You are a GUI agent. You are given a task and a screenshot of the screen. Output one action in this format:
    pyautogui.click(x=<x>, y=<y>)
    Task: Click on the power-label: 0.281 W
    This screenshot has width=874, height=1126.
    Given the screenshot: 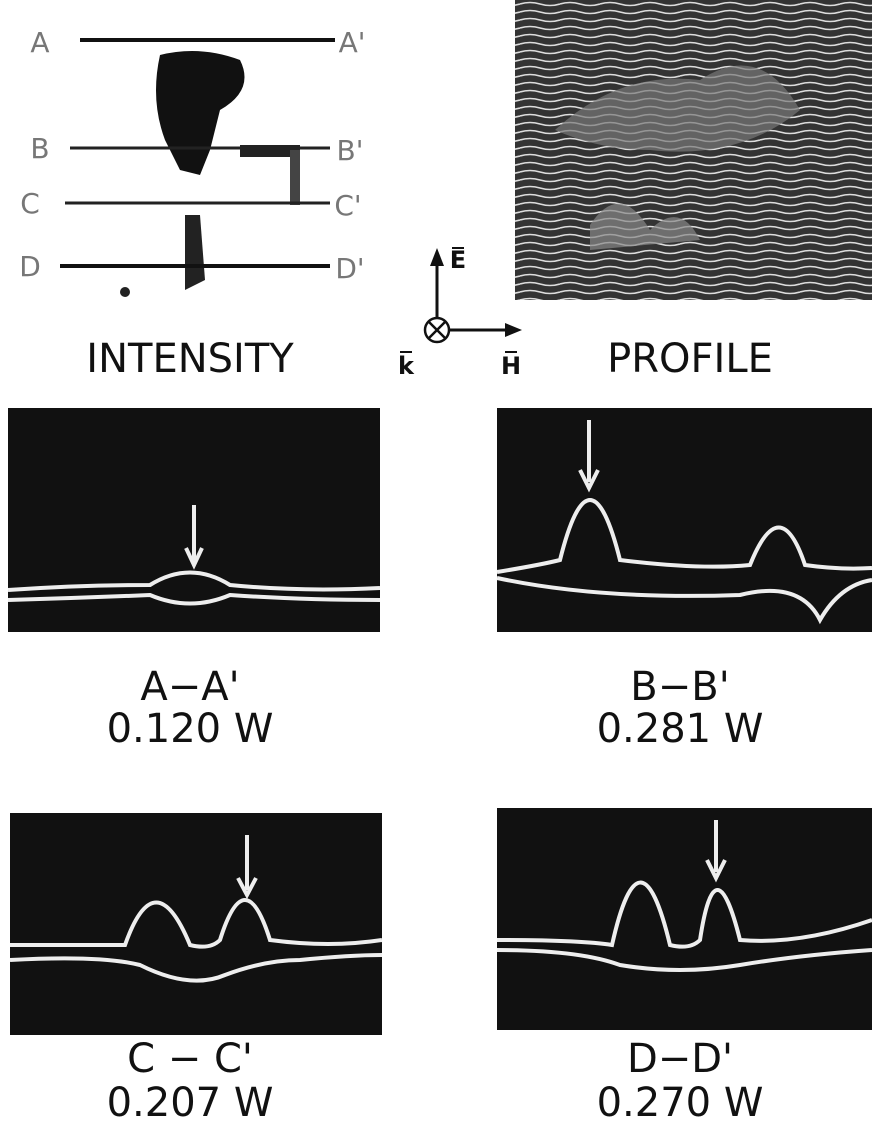 What is the action you would take?
    pyautogui.click(x=680, y=729)
    